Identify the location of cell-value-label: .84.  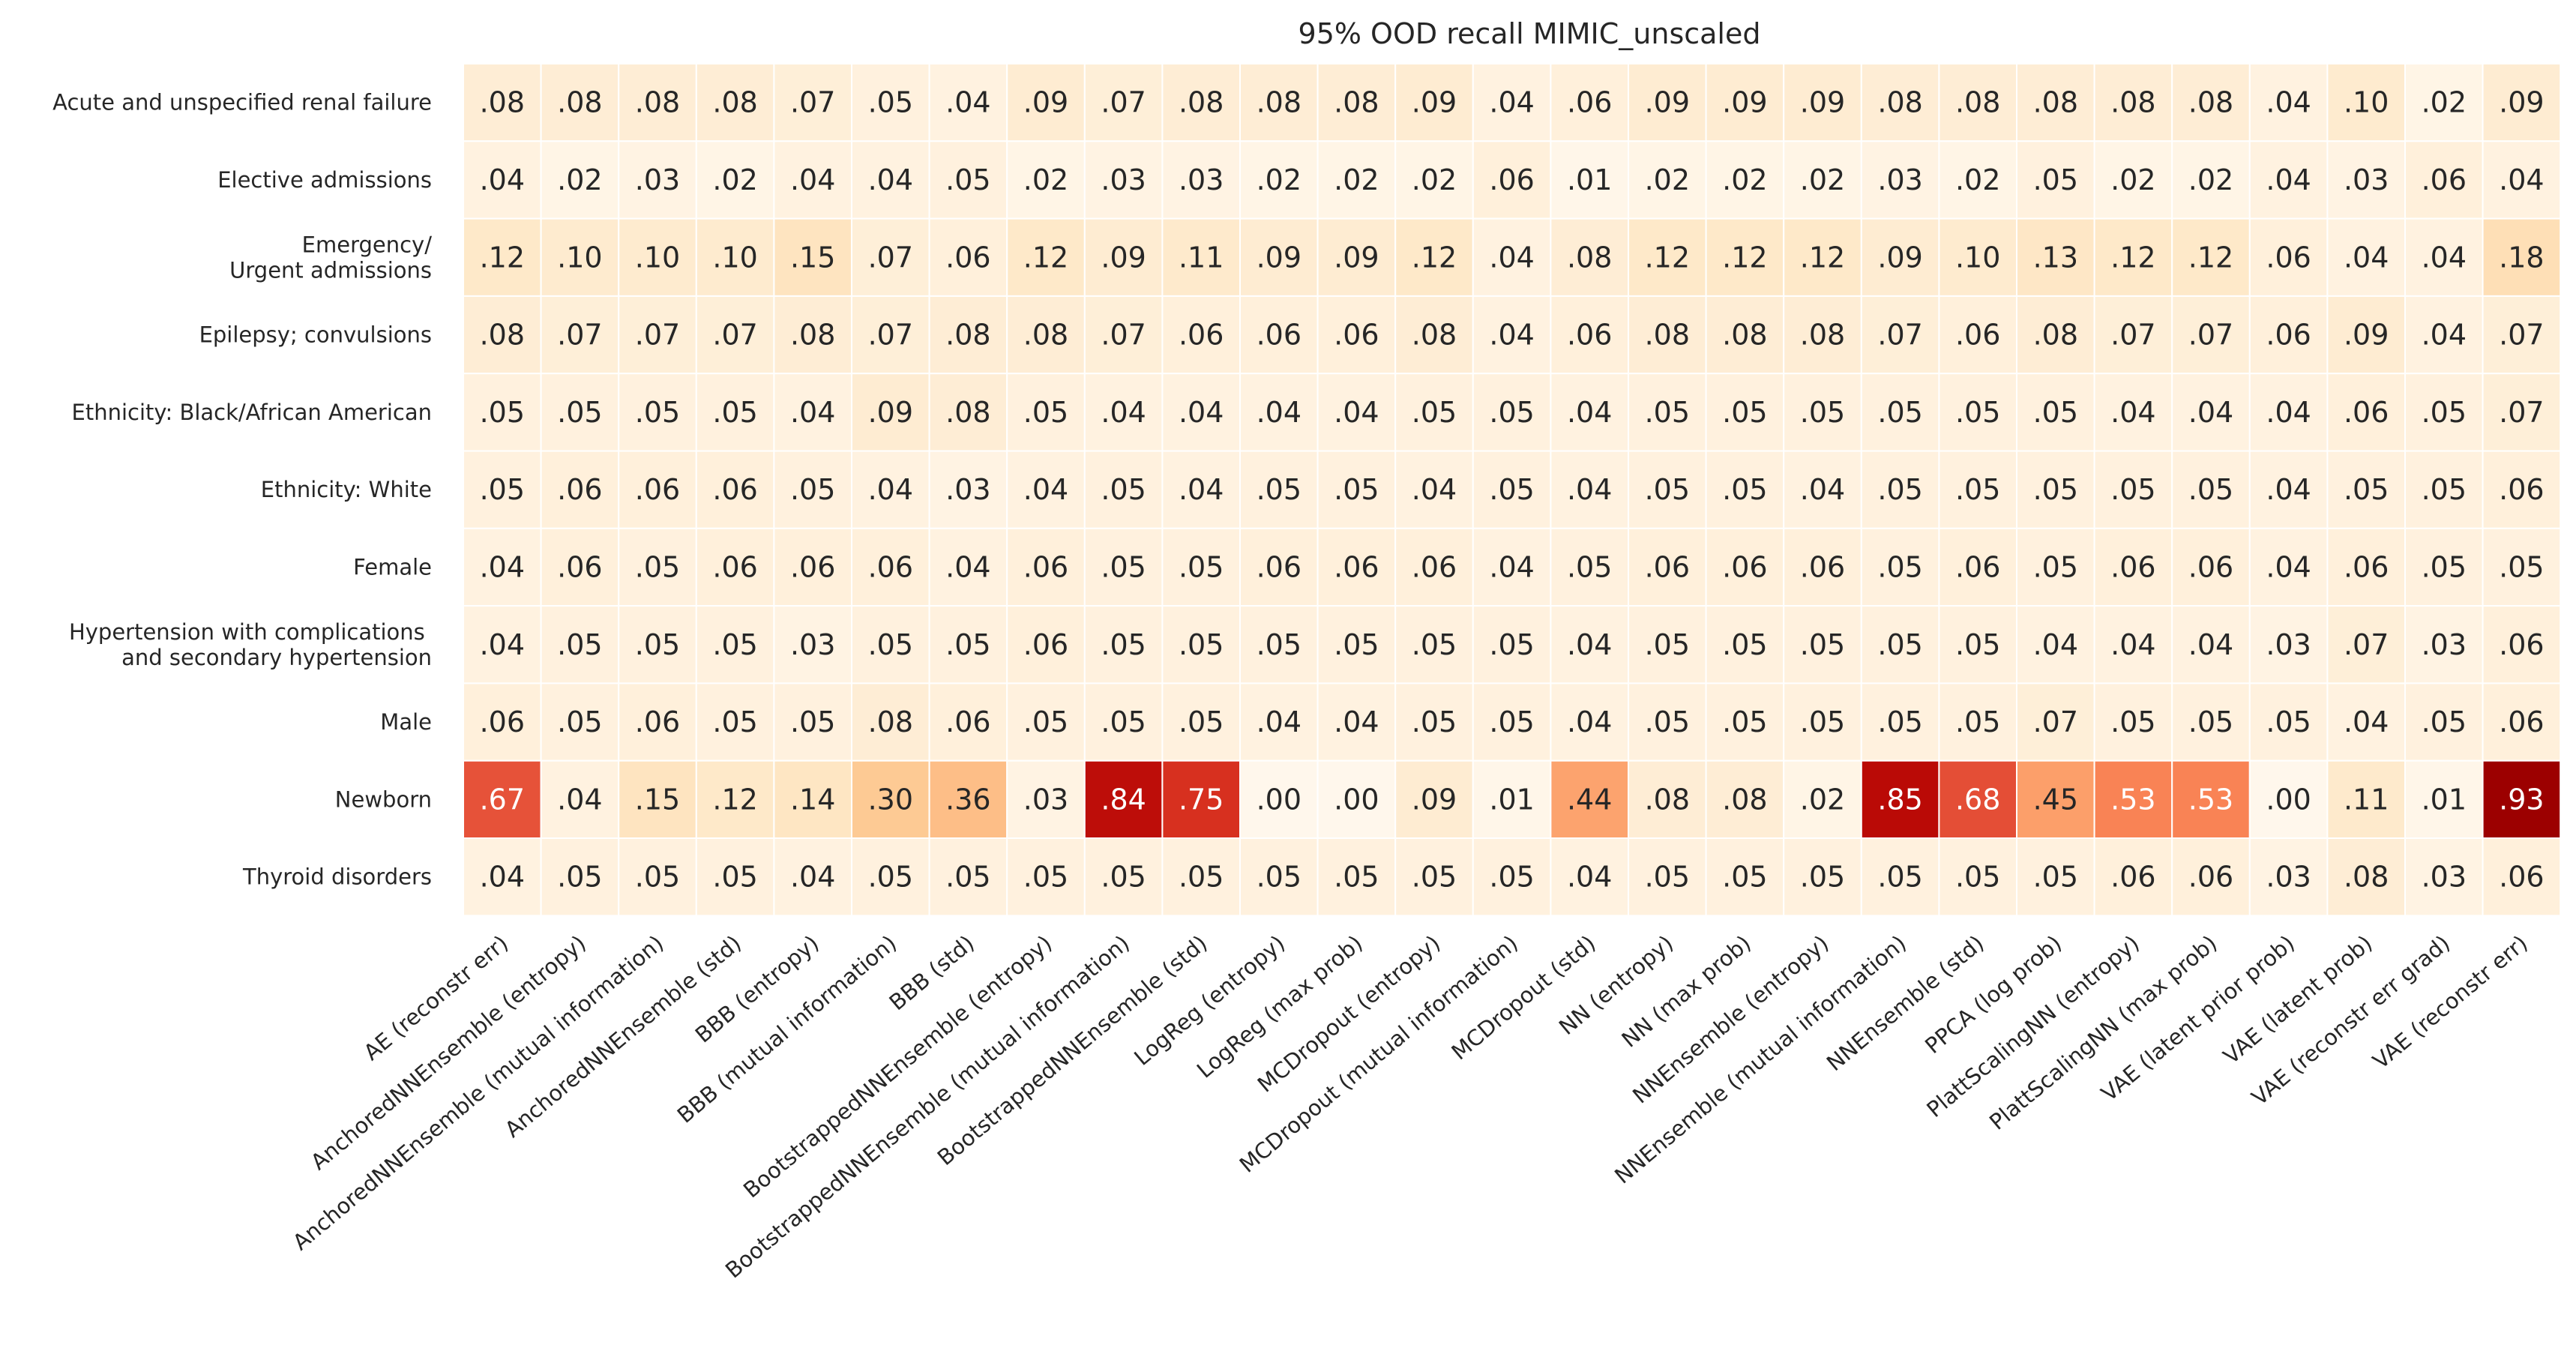
(1124, 799).